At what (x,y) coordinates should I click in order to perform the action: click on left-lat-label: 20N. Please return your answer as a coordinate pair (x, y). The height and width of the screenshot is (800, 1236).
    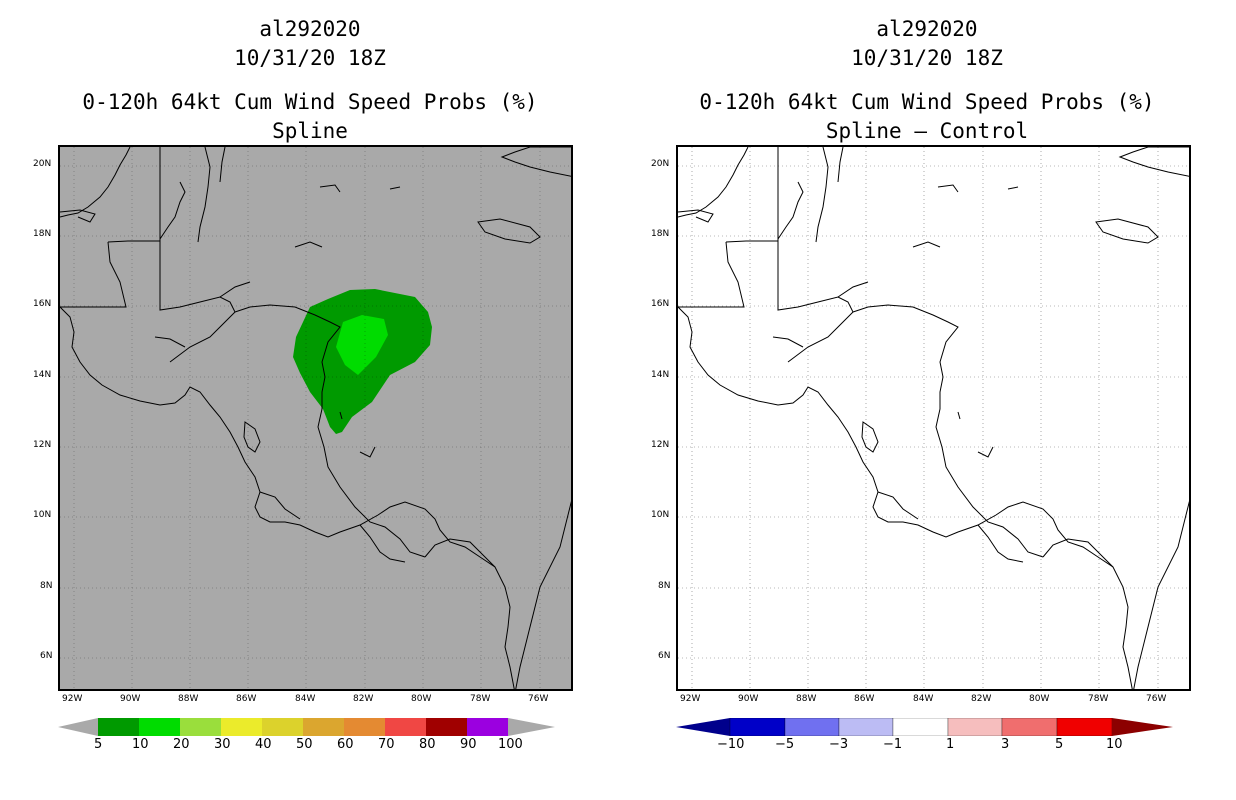
    Looking at the image, I should click on (42, 164).